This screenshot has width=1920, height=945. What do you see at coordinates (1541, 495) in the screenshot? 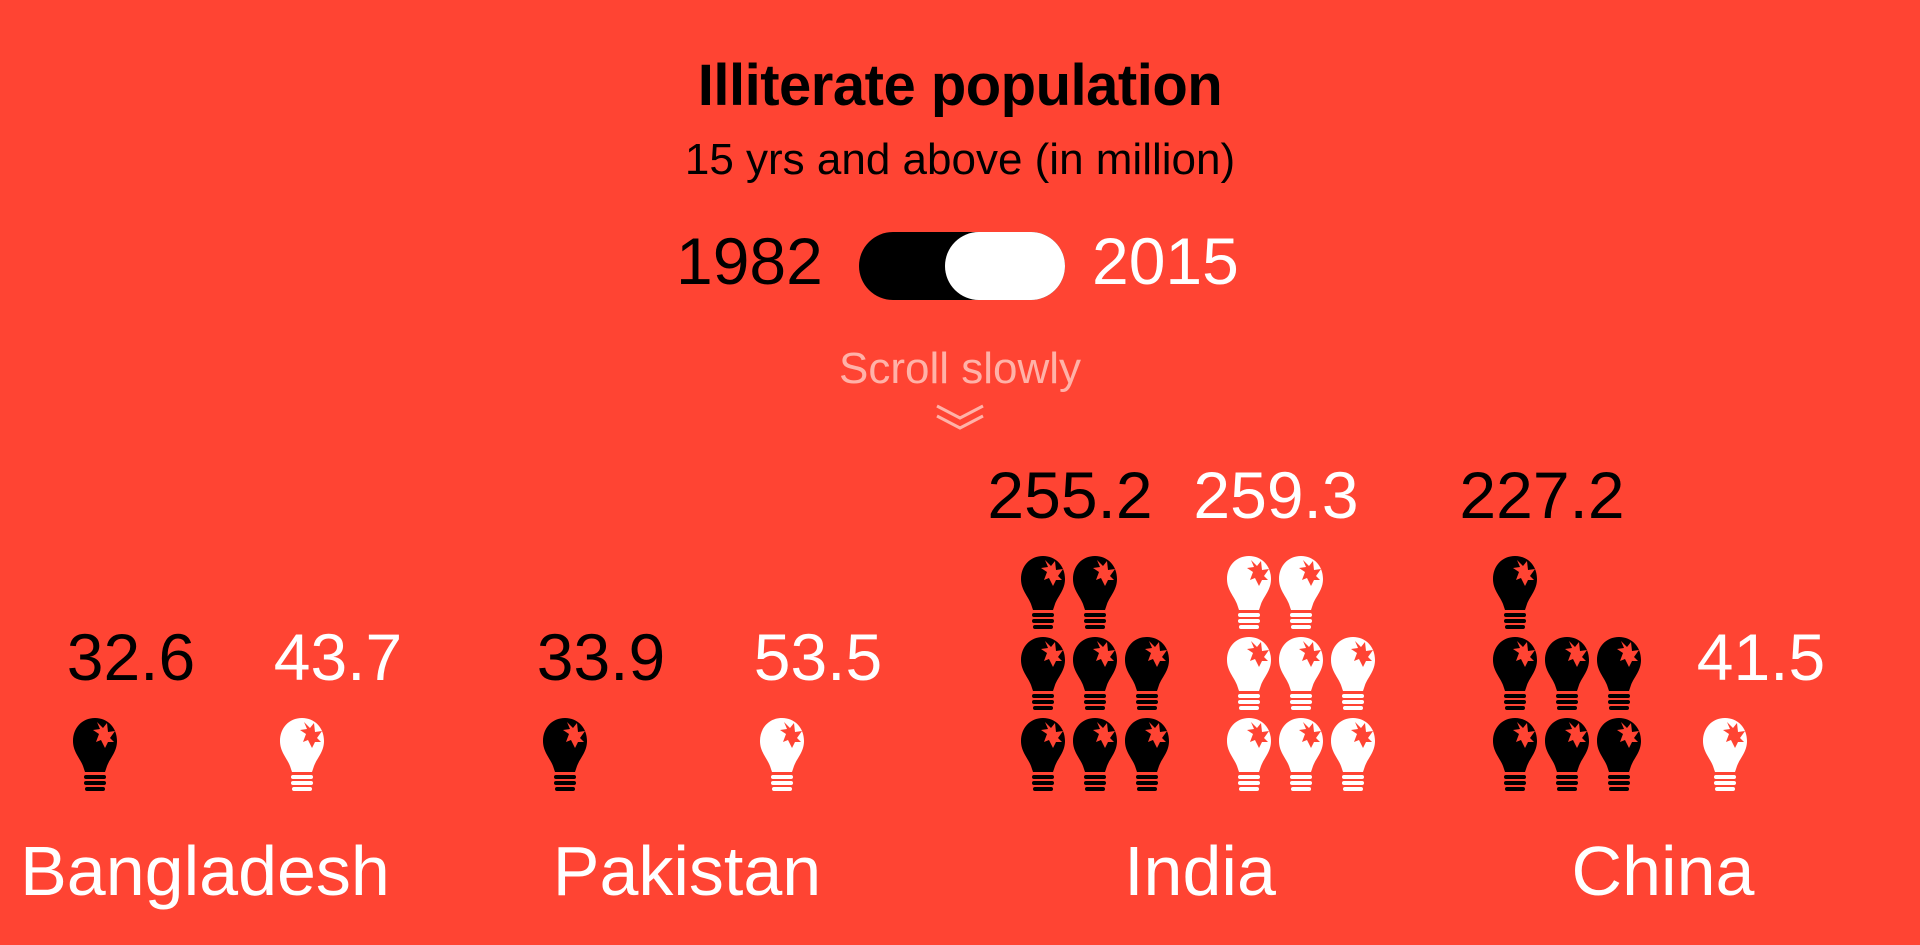
I see `value-label: 227.2` at bounding box center [1541, 495].